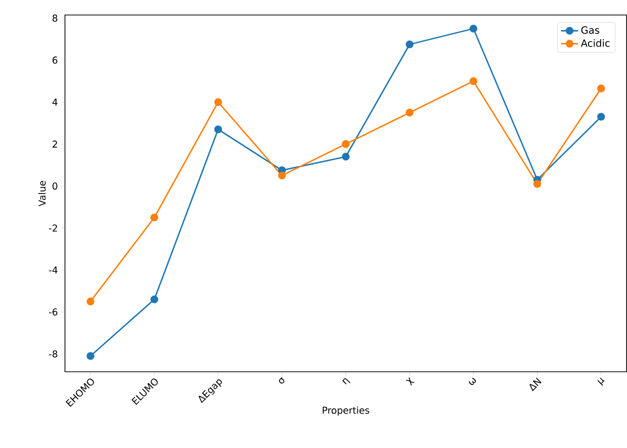 The height and width of the screenshot is (448, 627). I want to click on x-tick-label: μ, so click(601, 382).